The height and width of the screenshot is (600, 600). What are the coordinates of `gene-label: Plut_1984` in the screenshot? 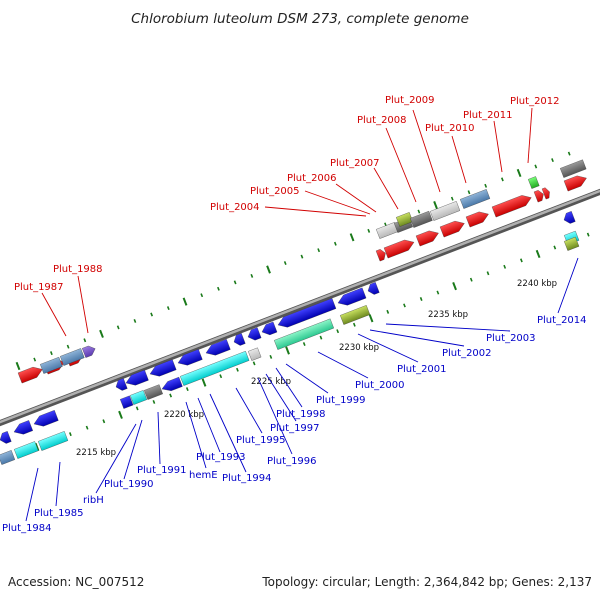 It's located at (27, 528).